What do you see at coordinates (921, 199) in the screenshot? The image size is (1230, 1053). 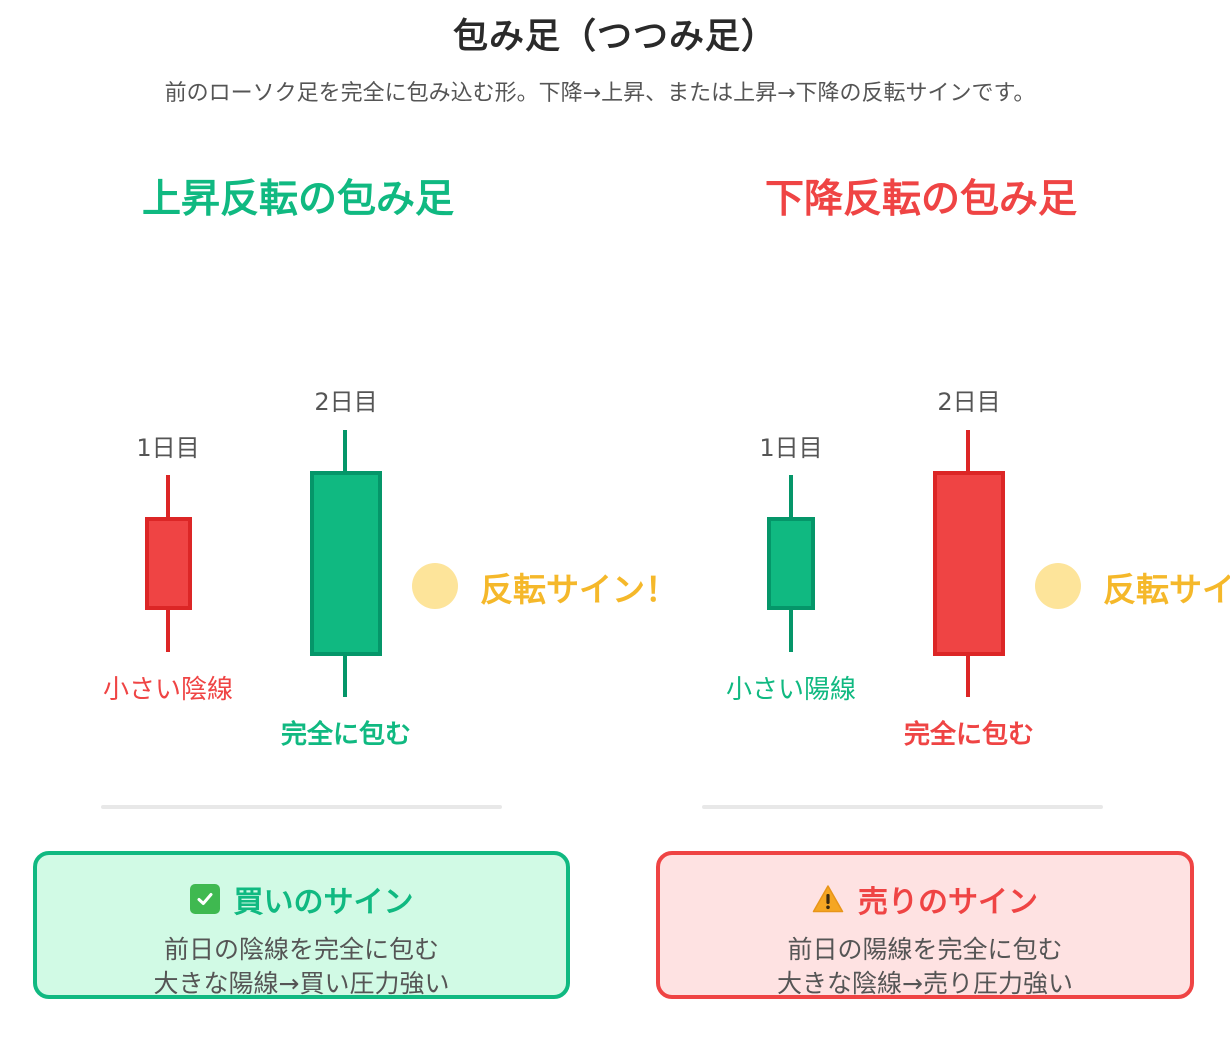 I see `bearish-heading: 下降反転の包み足` at bounding box center [921, 199].